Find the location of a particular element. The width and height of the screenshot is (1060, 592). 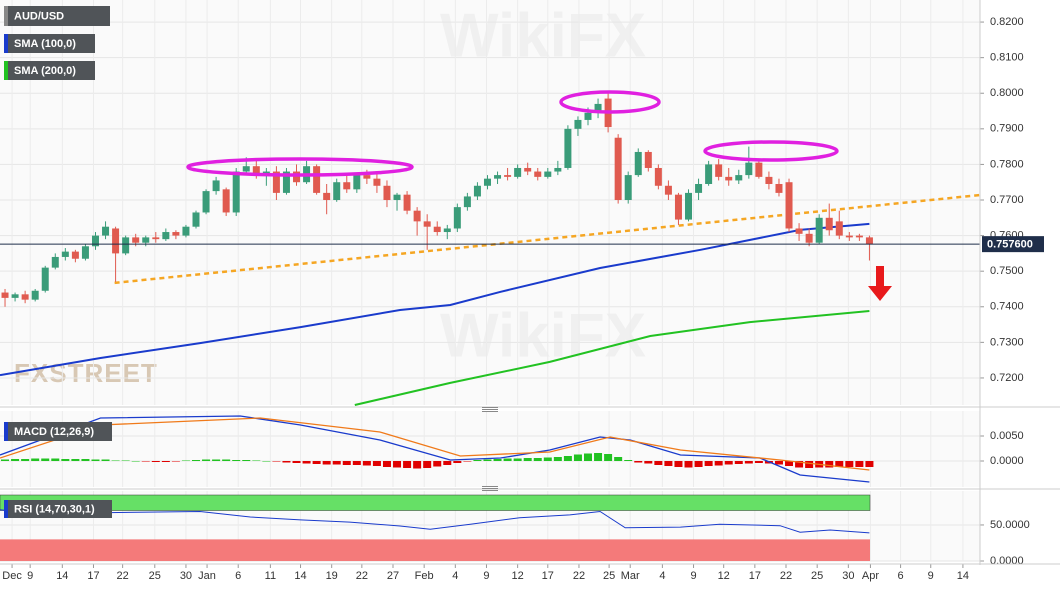

y-tick-label: 0.0000 is located at coordinates (1007, 461).